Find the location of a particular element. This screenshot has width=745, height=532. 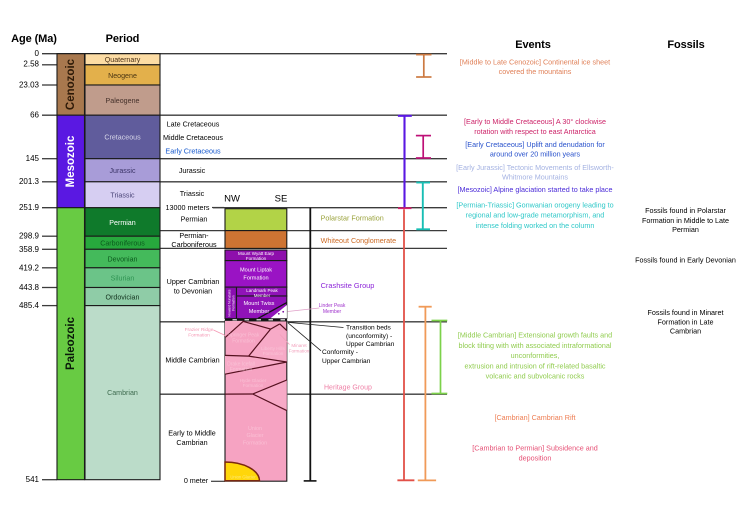

svg-text: Paleozoic is located at coordinates (71, 343).